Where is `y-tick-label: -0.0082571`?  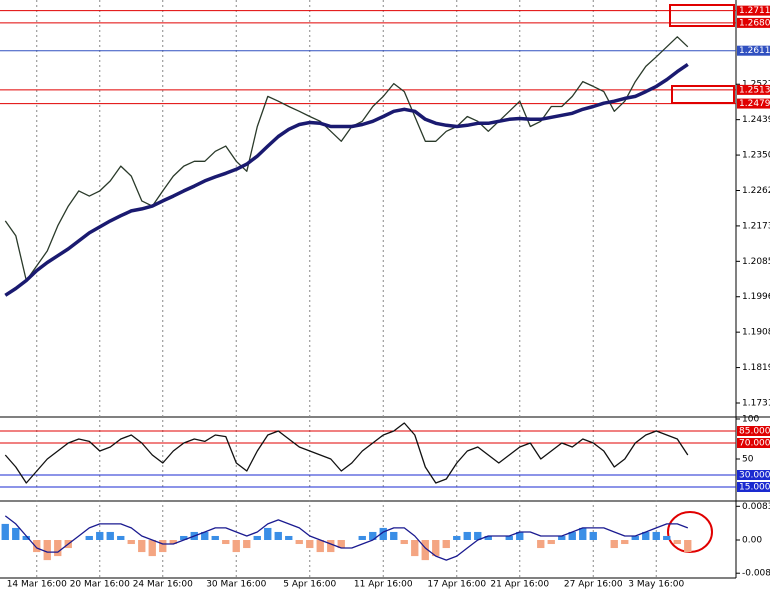
y-tick-label: -0.0082571 is located at coordinates (756, 574).